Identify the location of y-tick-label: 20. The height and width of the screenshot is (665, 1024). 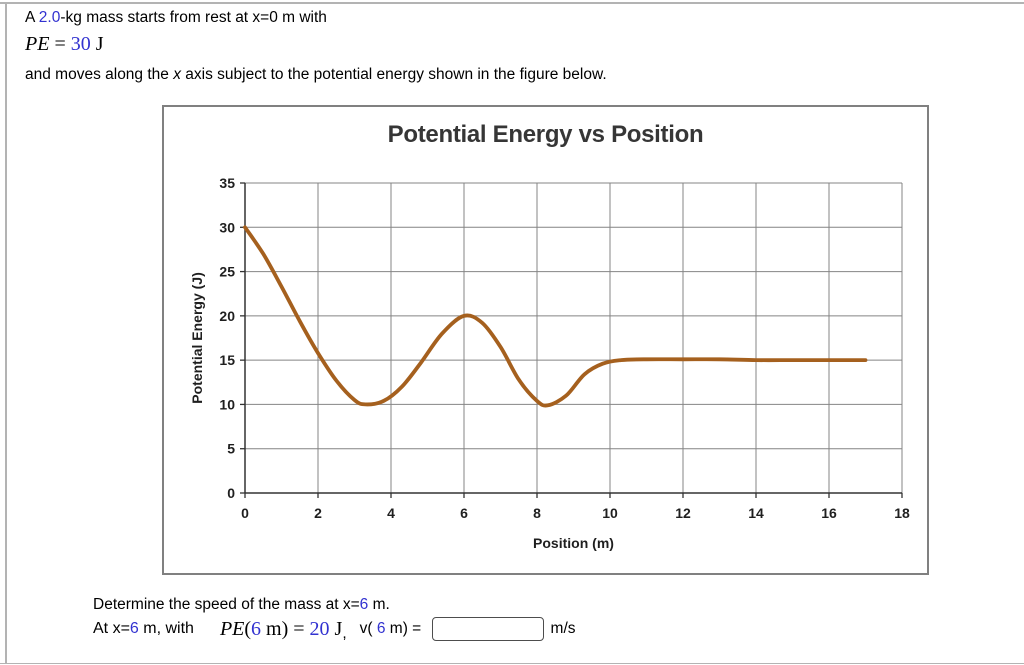
(227, 316).